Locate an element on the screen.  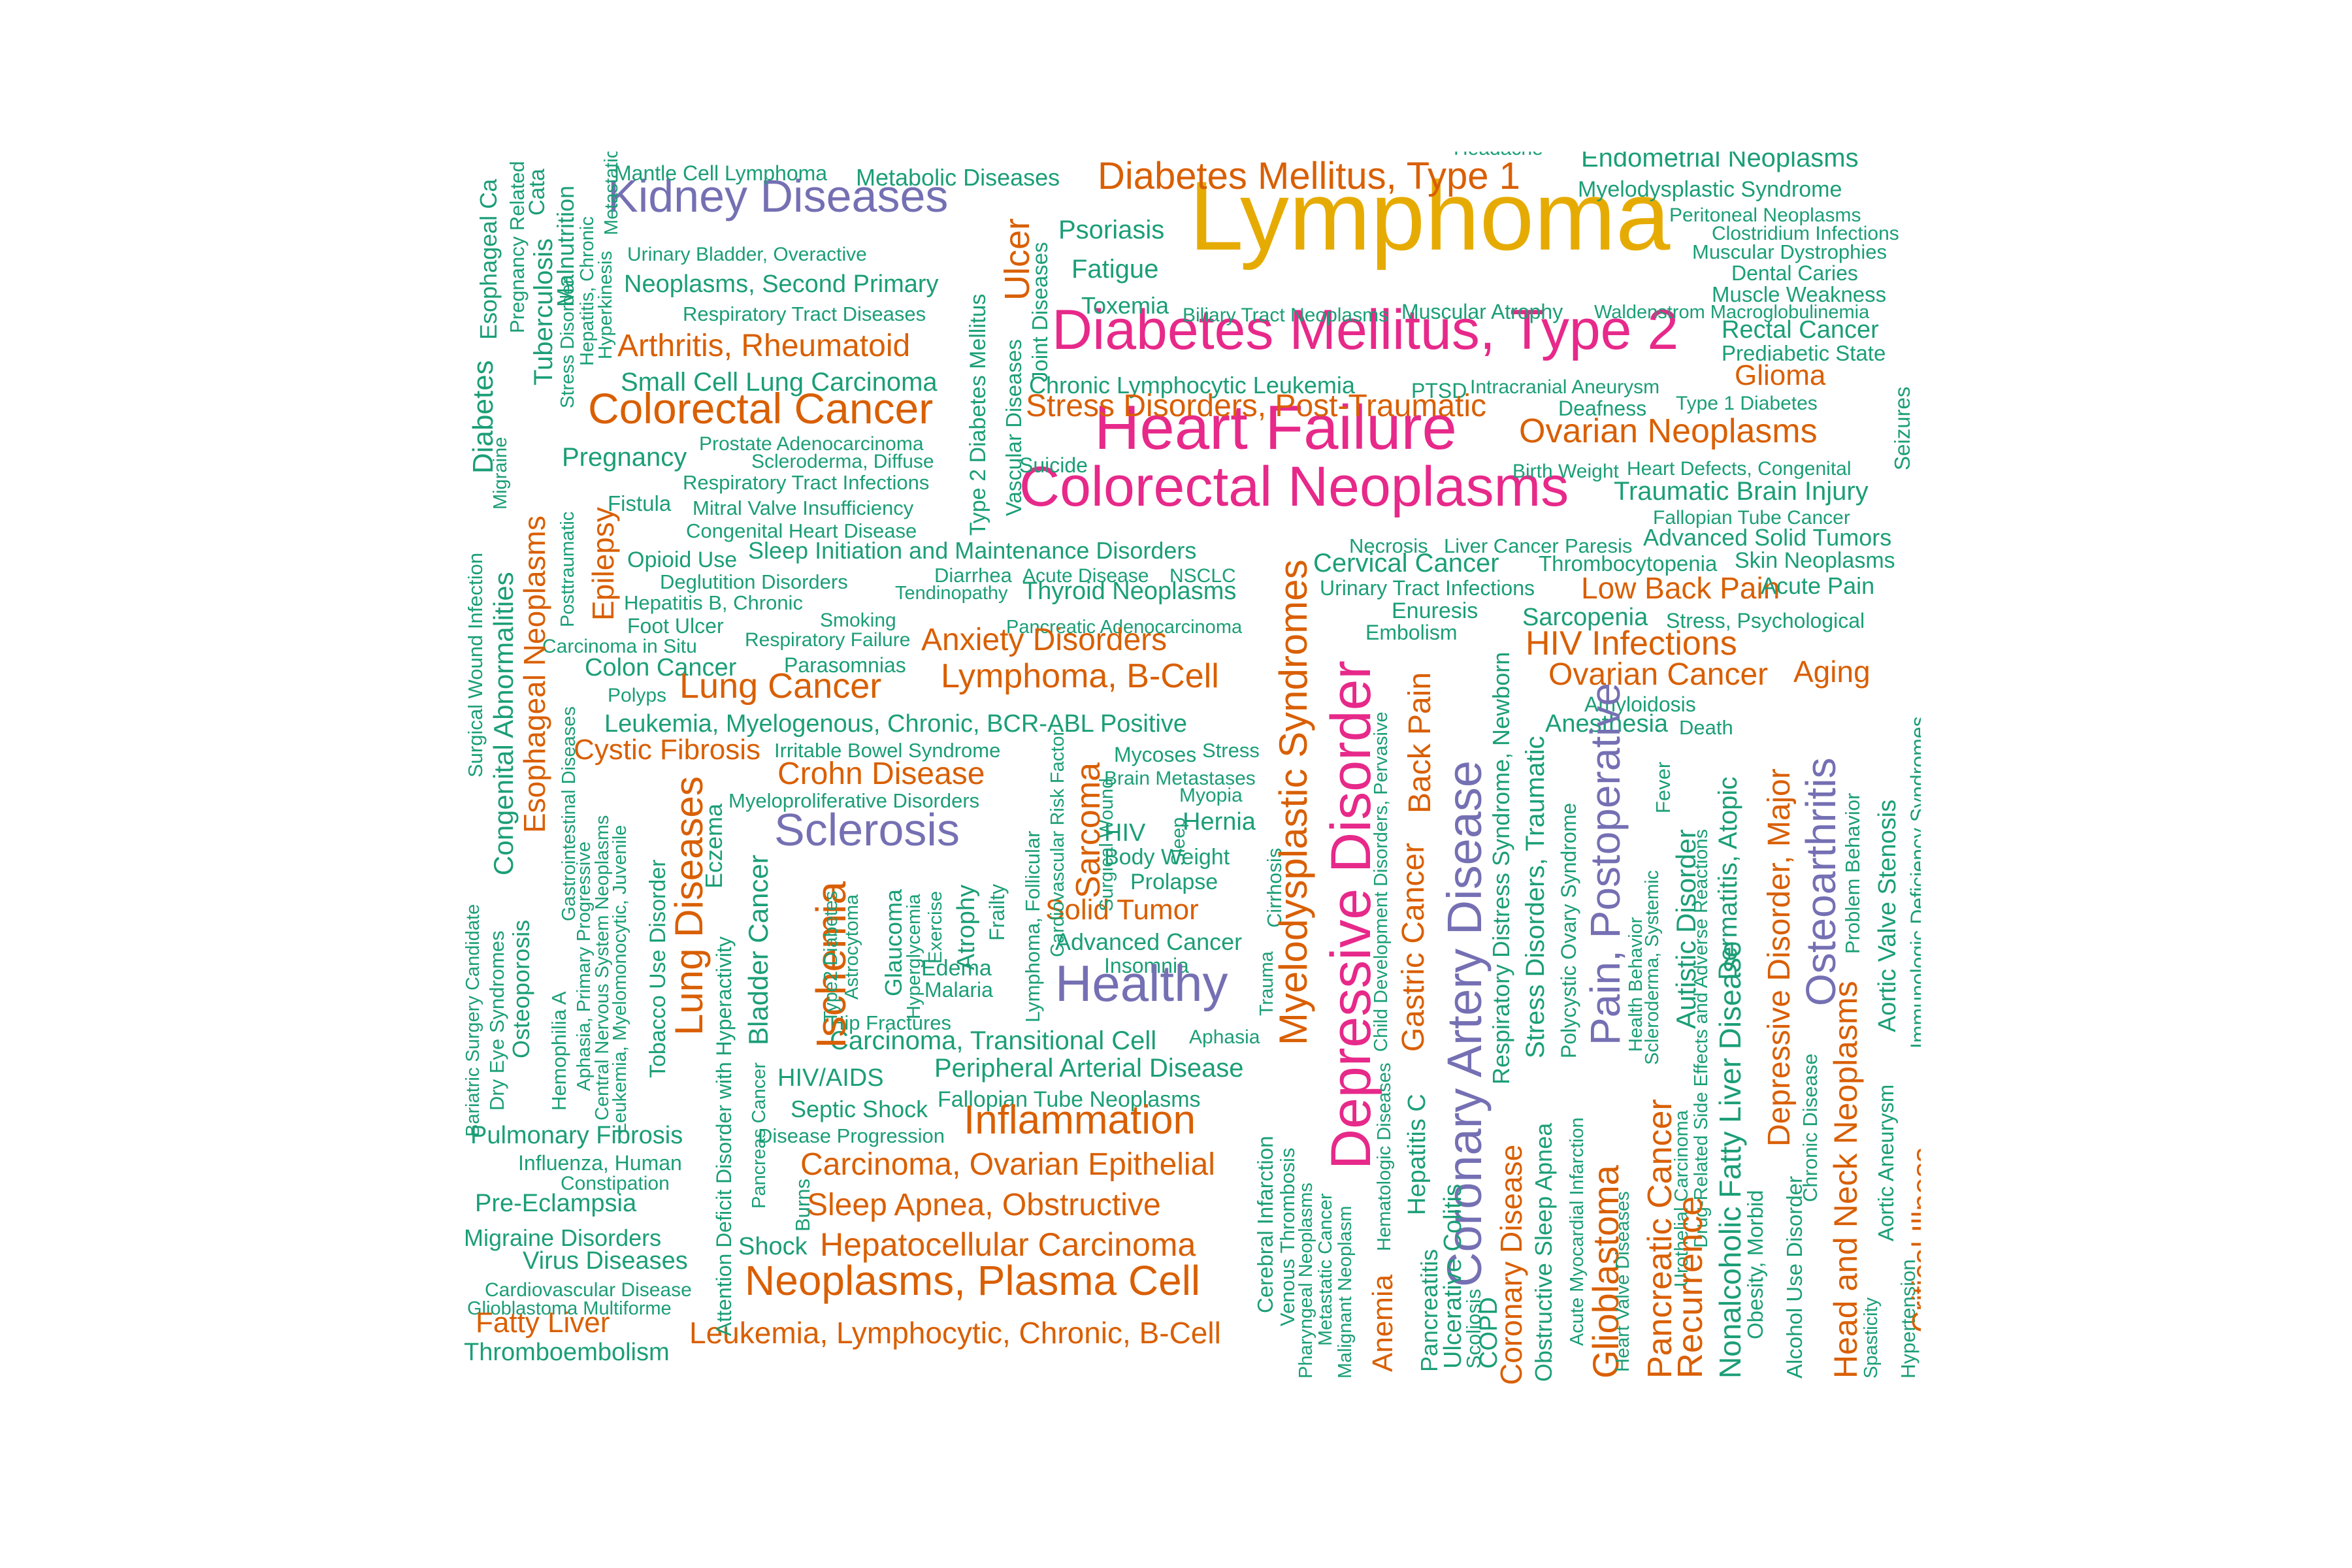
word-2: Heart Failure is located at coordinates (1275, 428).